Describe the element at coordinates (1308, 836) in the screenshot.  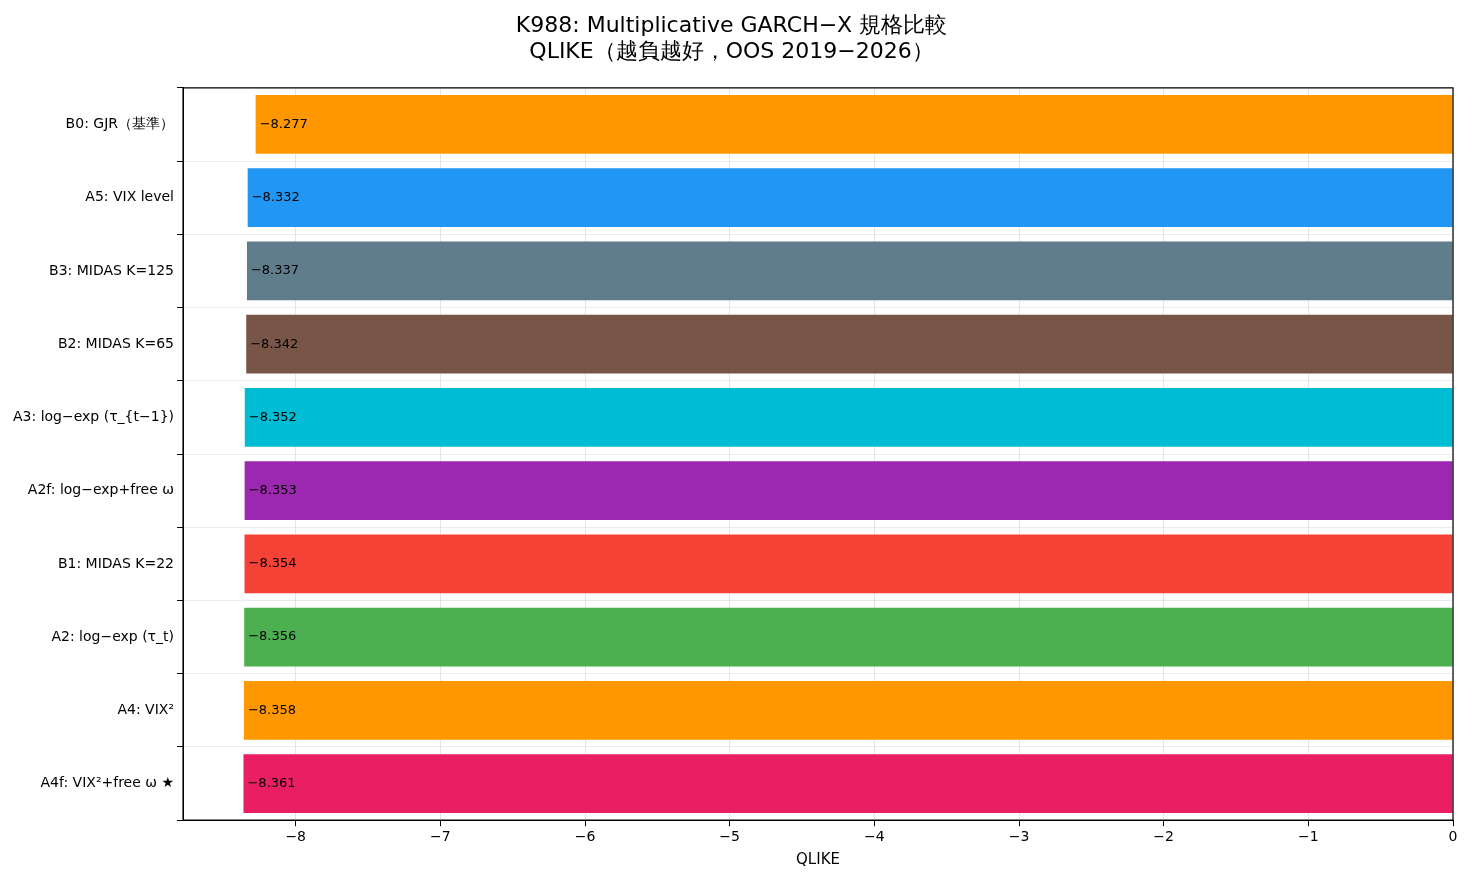
I see `x-tick-label: −1` at that location.